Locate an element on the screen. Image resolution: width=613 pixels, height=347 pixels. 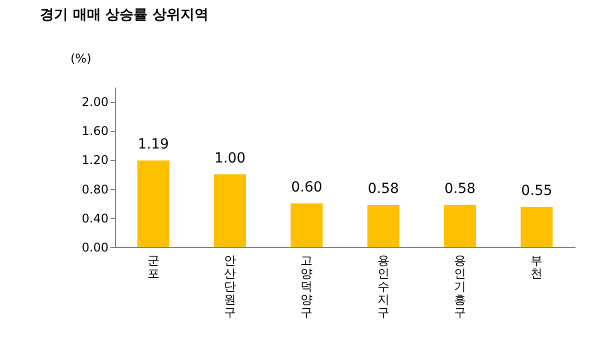
y-tick-label: 0.80 is located at coordinates (95, 189).